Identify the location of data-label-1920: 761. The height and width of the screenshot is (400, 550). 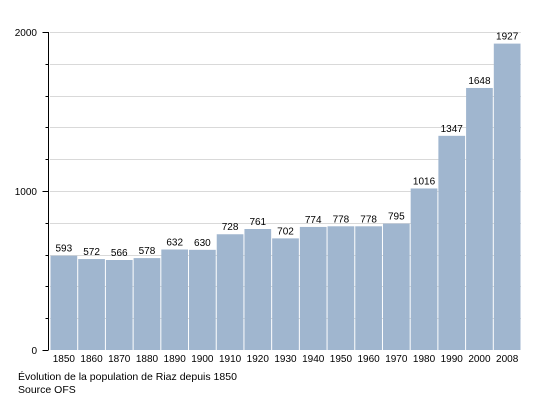
(257, 222).